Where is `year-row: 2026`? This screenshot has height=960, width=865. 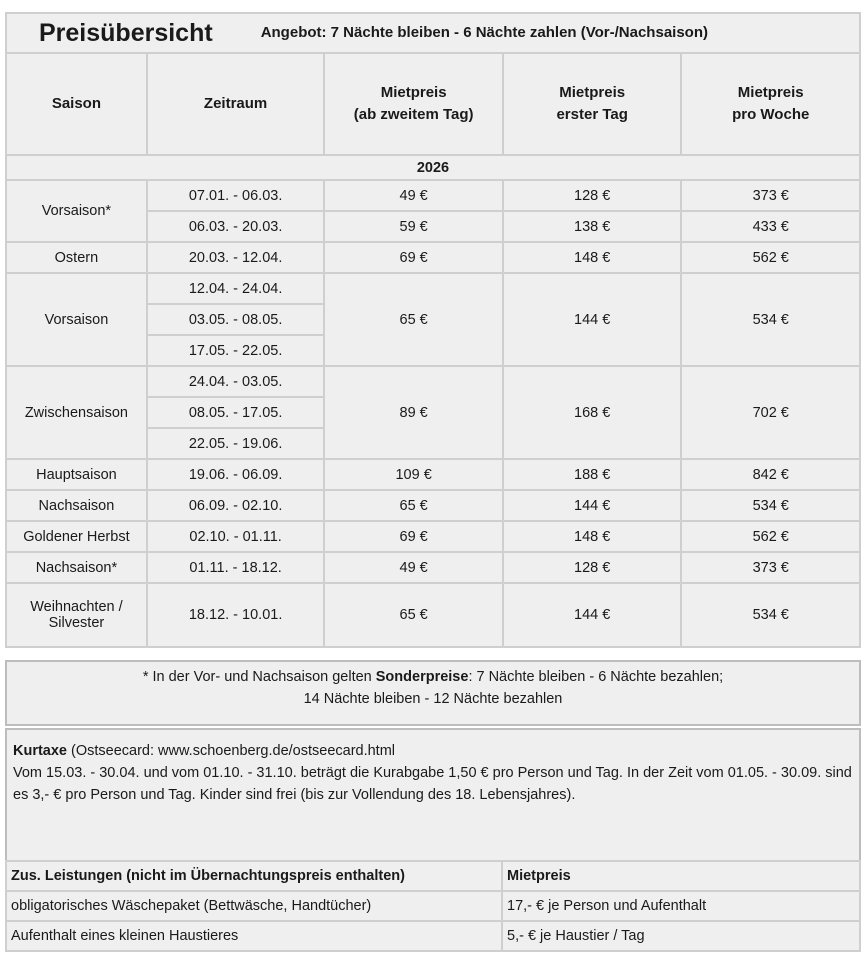 year-row: 2026 is located at coordinates (433, 167).